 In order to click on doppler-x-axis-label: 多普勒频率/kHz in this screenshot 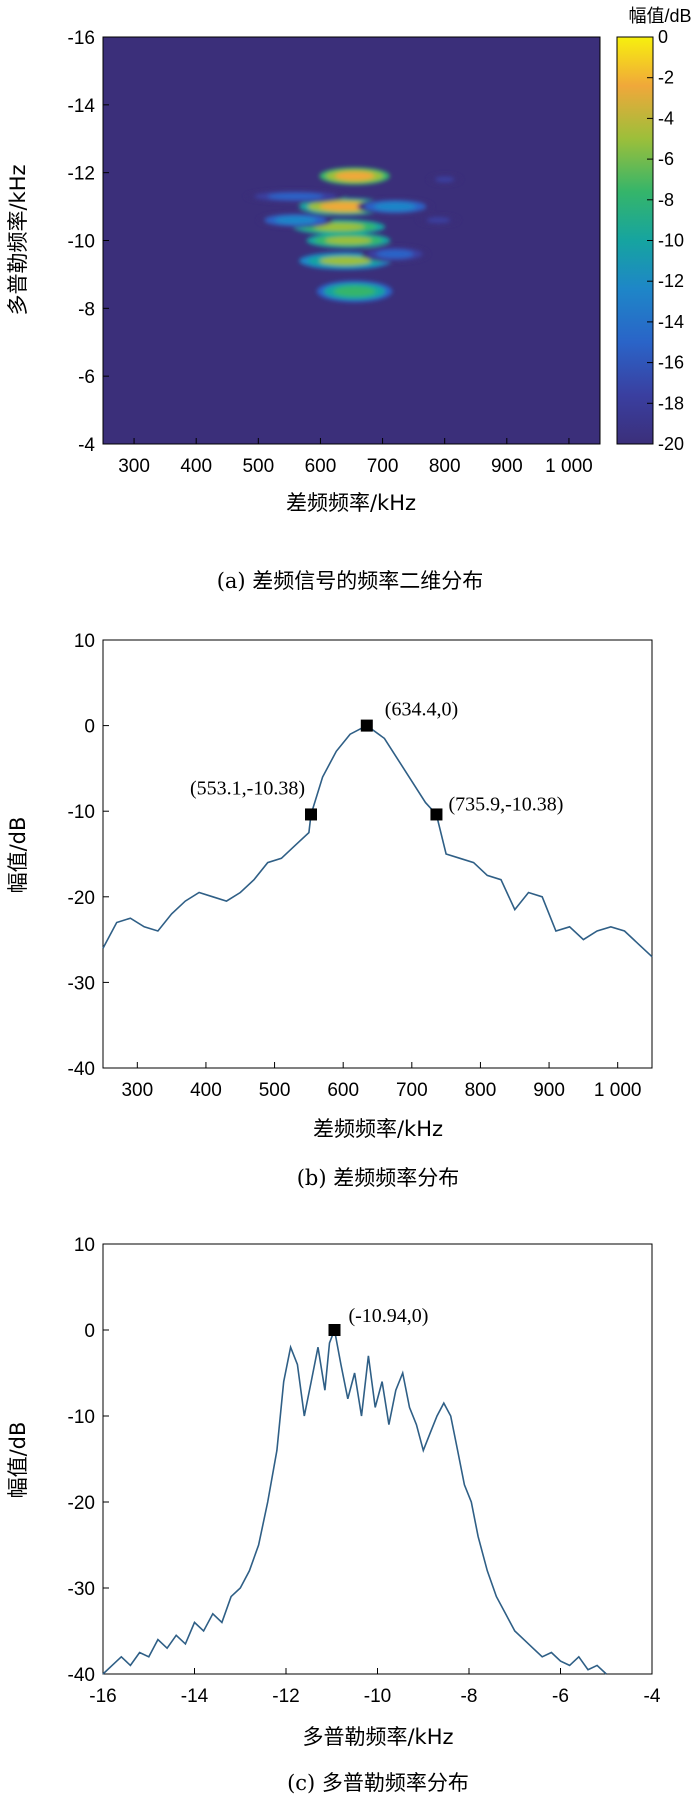, I will do `click(377, 1737)`.